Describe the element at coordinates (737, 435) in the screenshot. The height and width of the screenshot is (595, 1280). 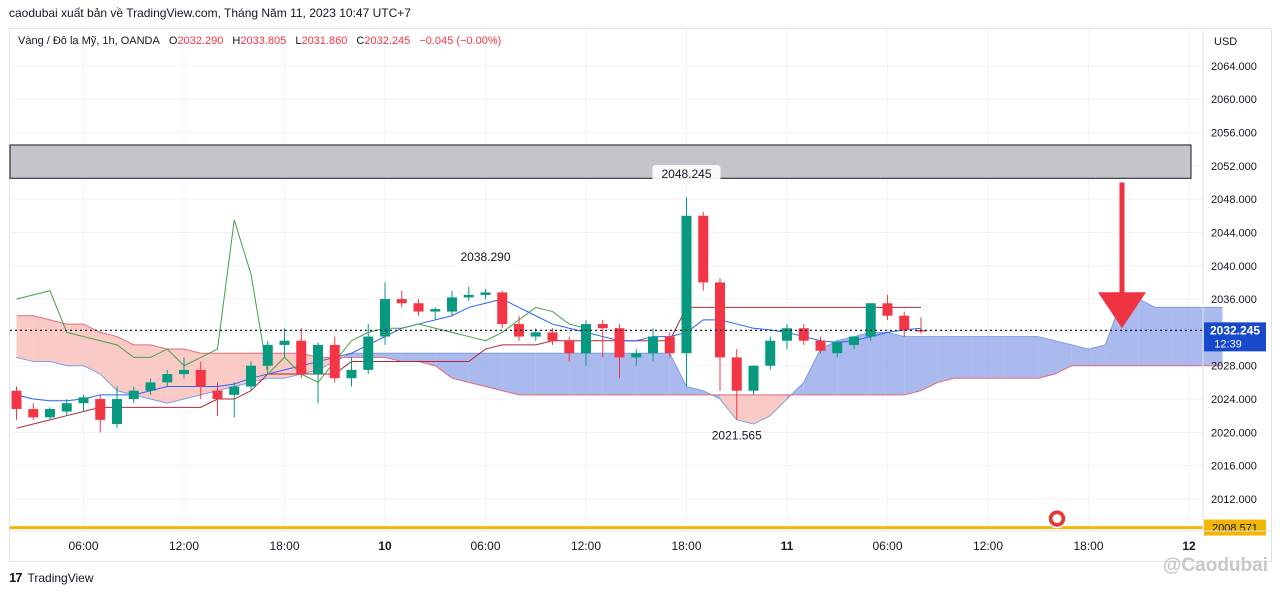
I see `price-annotation: 2021.565` at that location.